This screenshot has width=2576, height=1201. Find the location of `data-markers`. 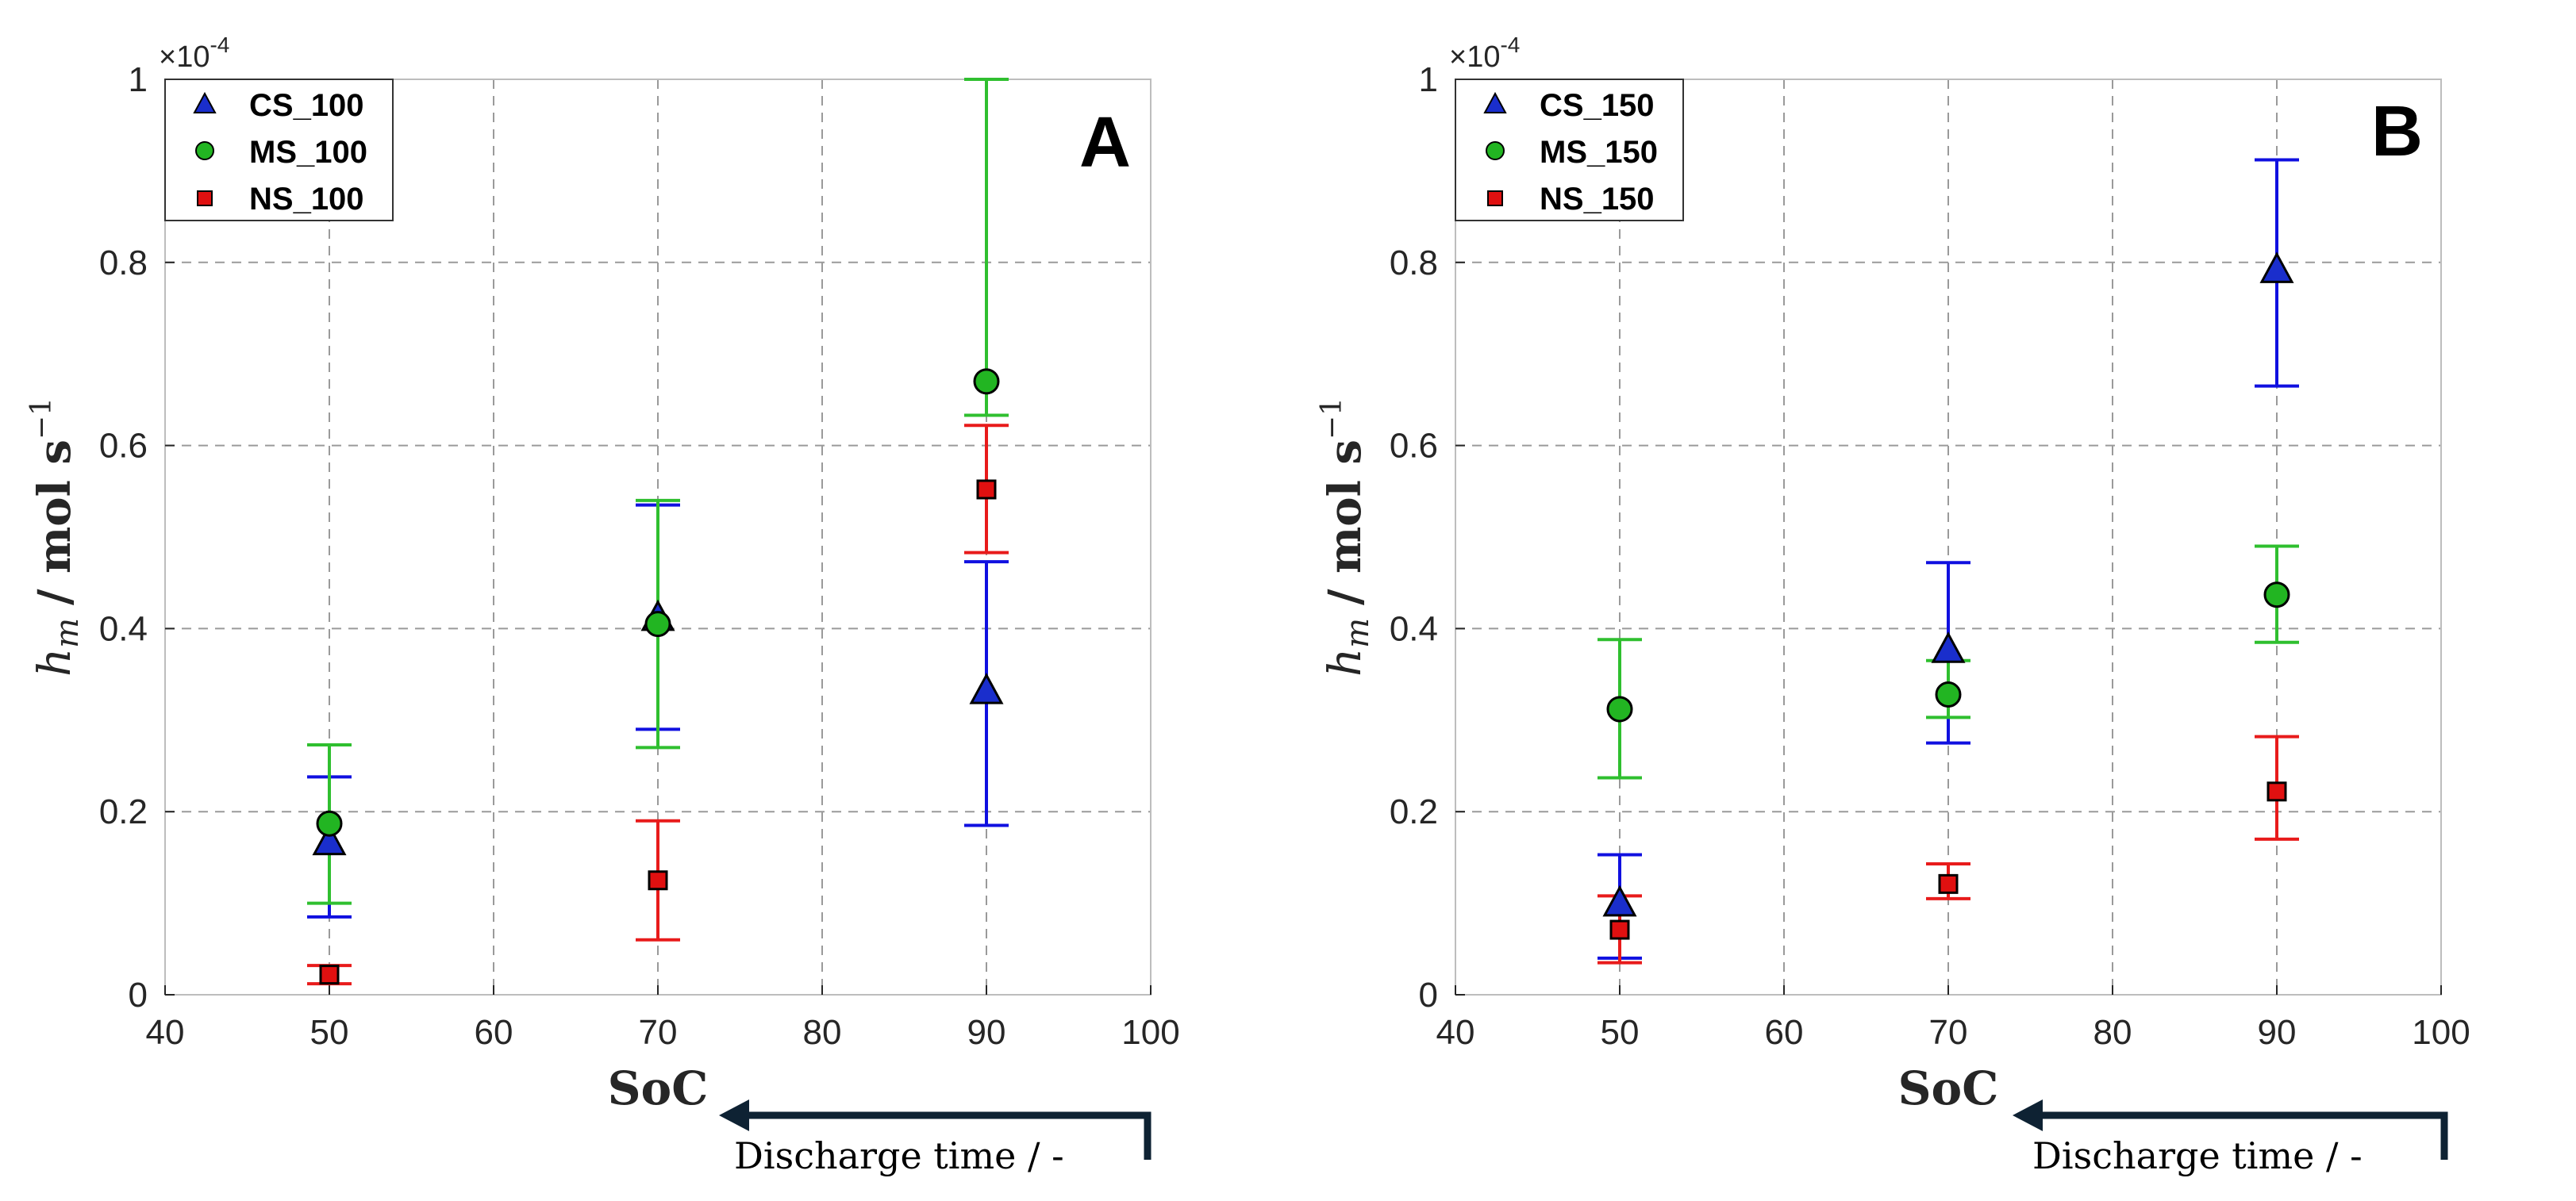

data-markers is located at coordinates (658, 676).